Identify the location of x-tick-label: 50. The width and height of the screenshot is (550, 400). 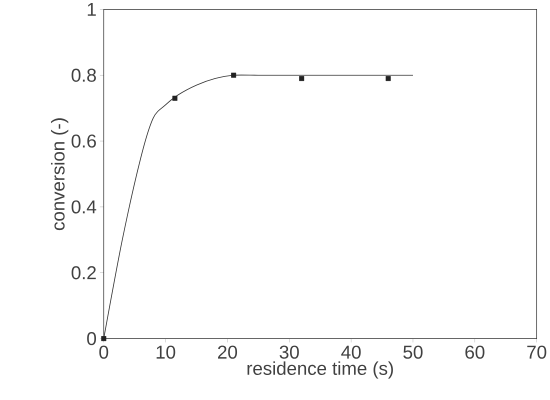
(413, 352).